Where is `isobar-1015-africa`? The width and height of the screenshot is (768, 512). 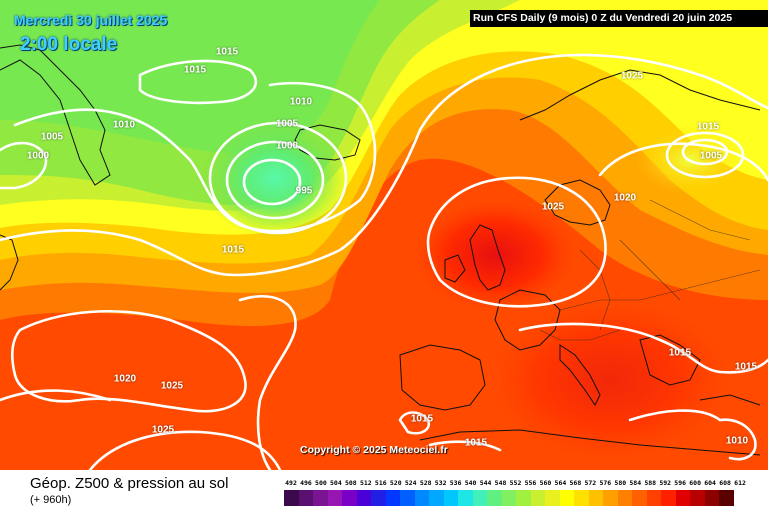 isobar-1015-africa is located at coordinates (465, 446).